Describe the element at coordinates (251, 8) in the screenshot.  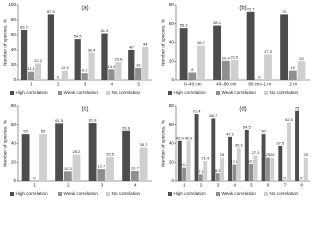
I see `value-label: 72.7` at that location.